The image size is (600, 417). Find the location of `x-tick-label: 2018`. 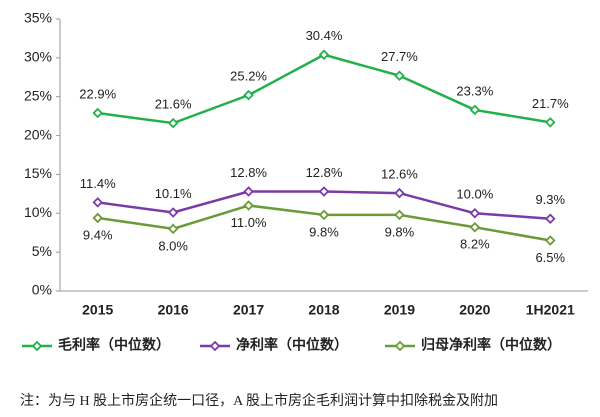

x-tick-label: 2018 is located at coordinates (323, 310).